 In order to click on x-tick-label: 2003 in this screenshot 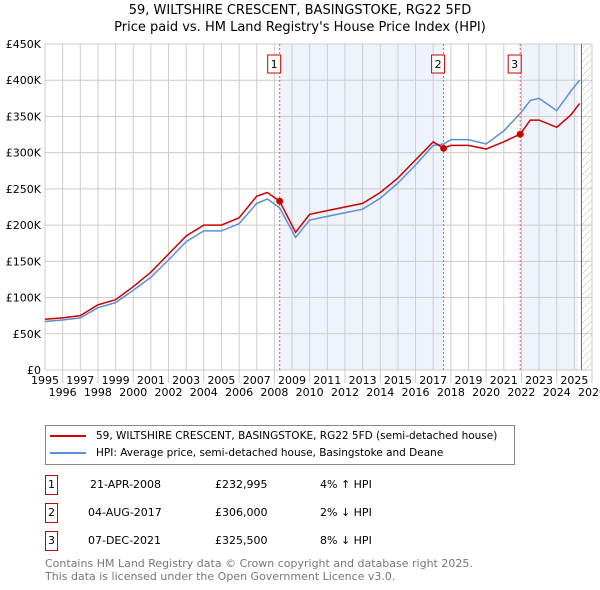, I will do `click(186, 380)`.